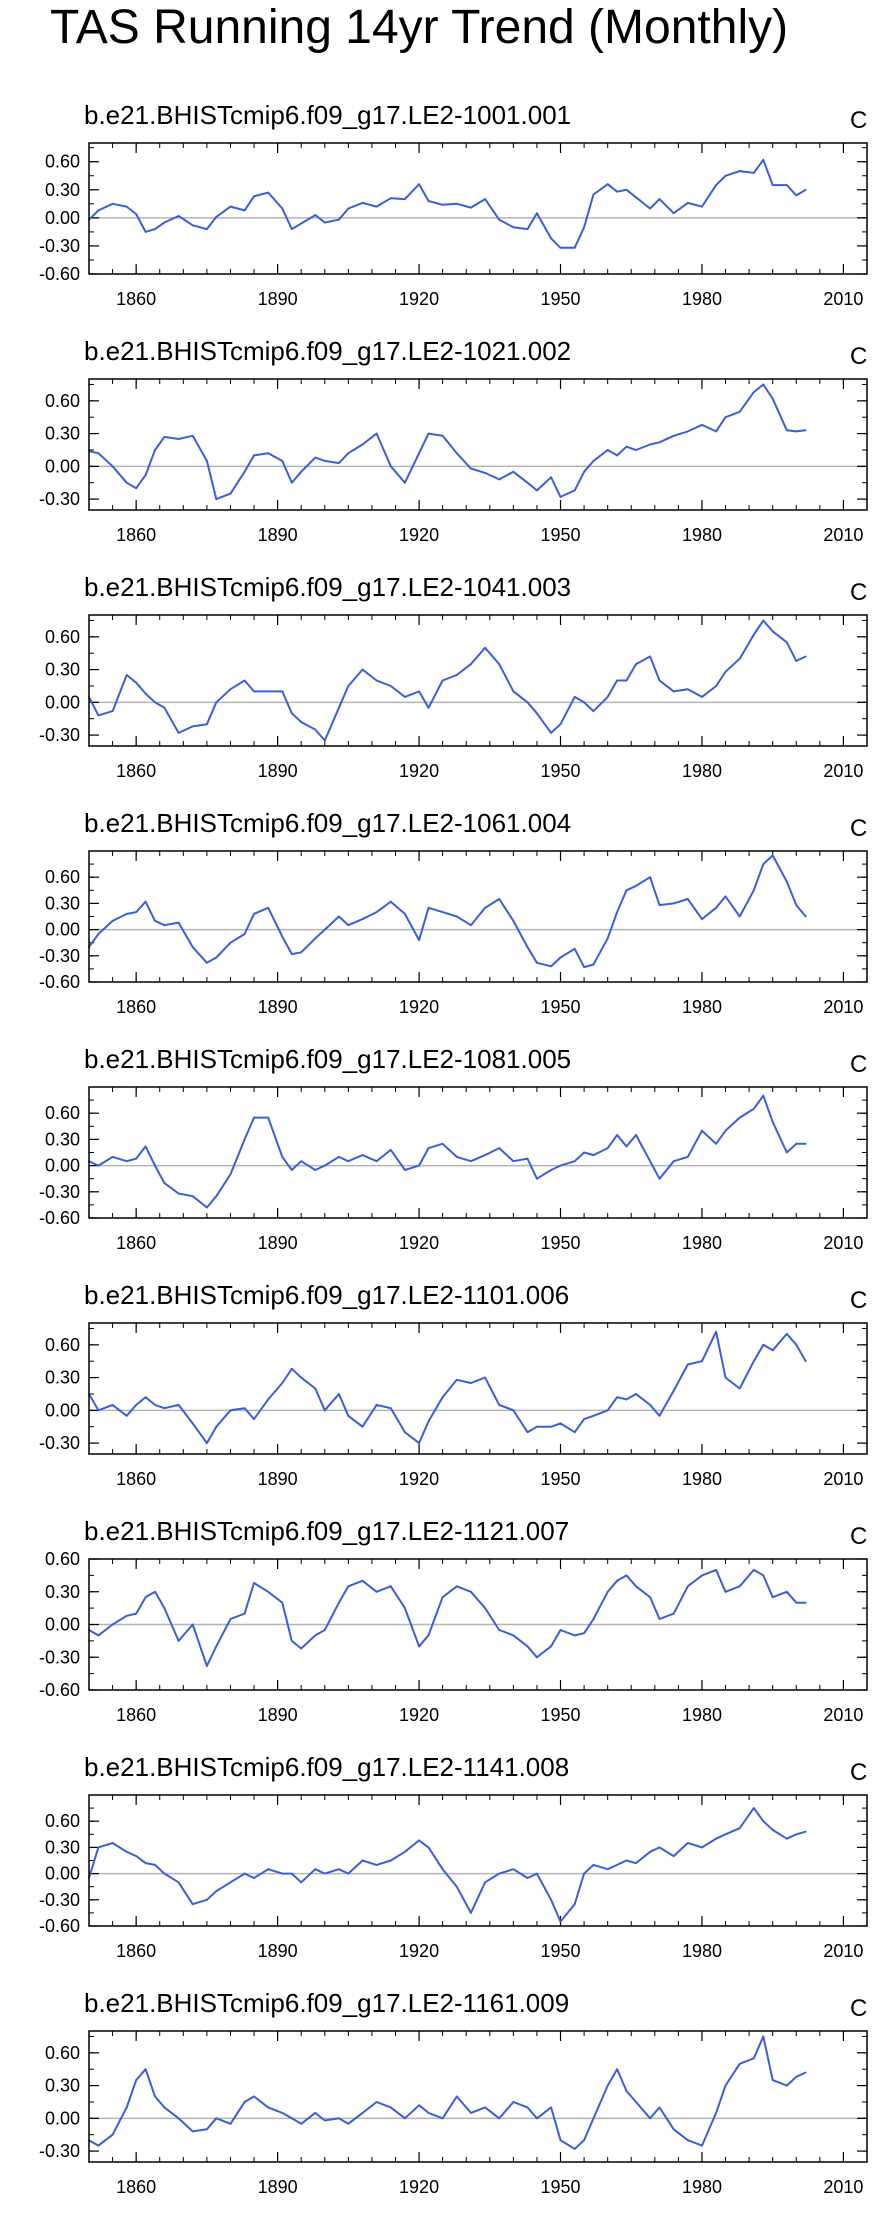 The width and height of the screenshot is (891, 2219). I want to click on panel-title: b.e21.BHISTcmip6.f09_g17.LE2-1061.004, so click(327, 823).